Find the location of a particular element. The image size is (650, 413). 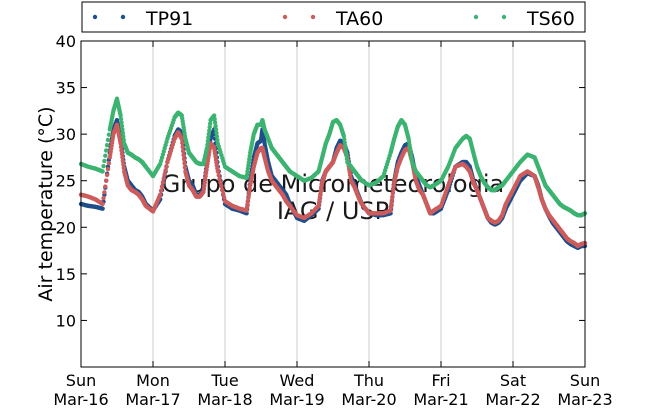

x-tick-date: Mar-21 is located at coordinates (440, 399).